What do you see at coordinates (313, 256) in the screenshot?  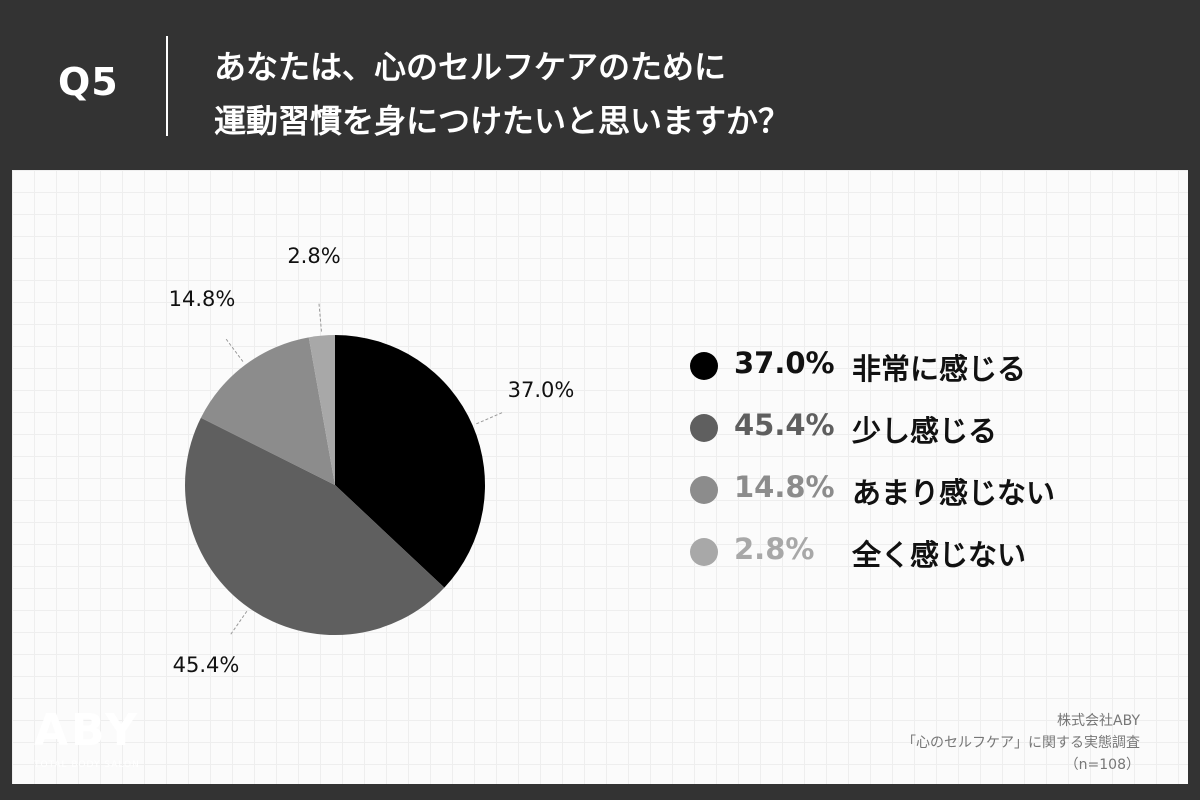 I see `slice-data-label: 2.8%` at bounding box center [313, 256].